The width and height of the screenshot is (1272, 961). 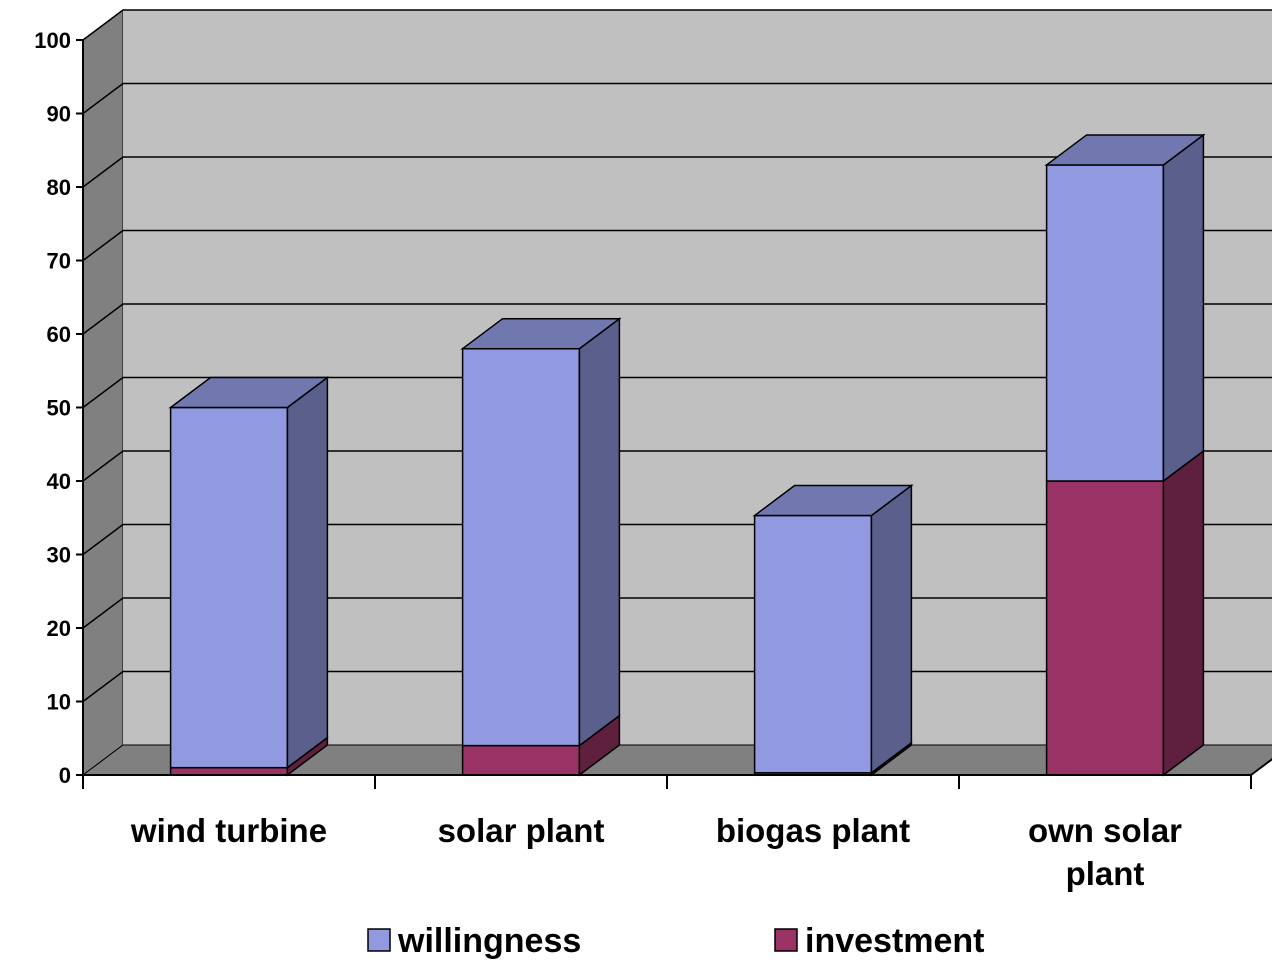 I want to click on y-tick-label: 70, so click(x=59, y=261).